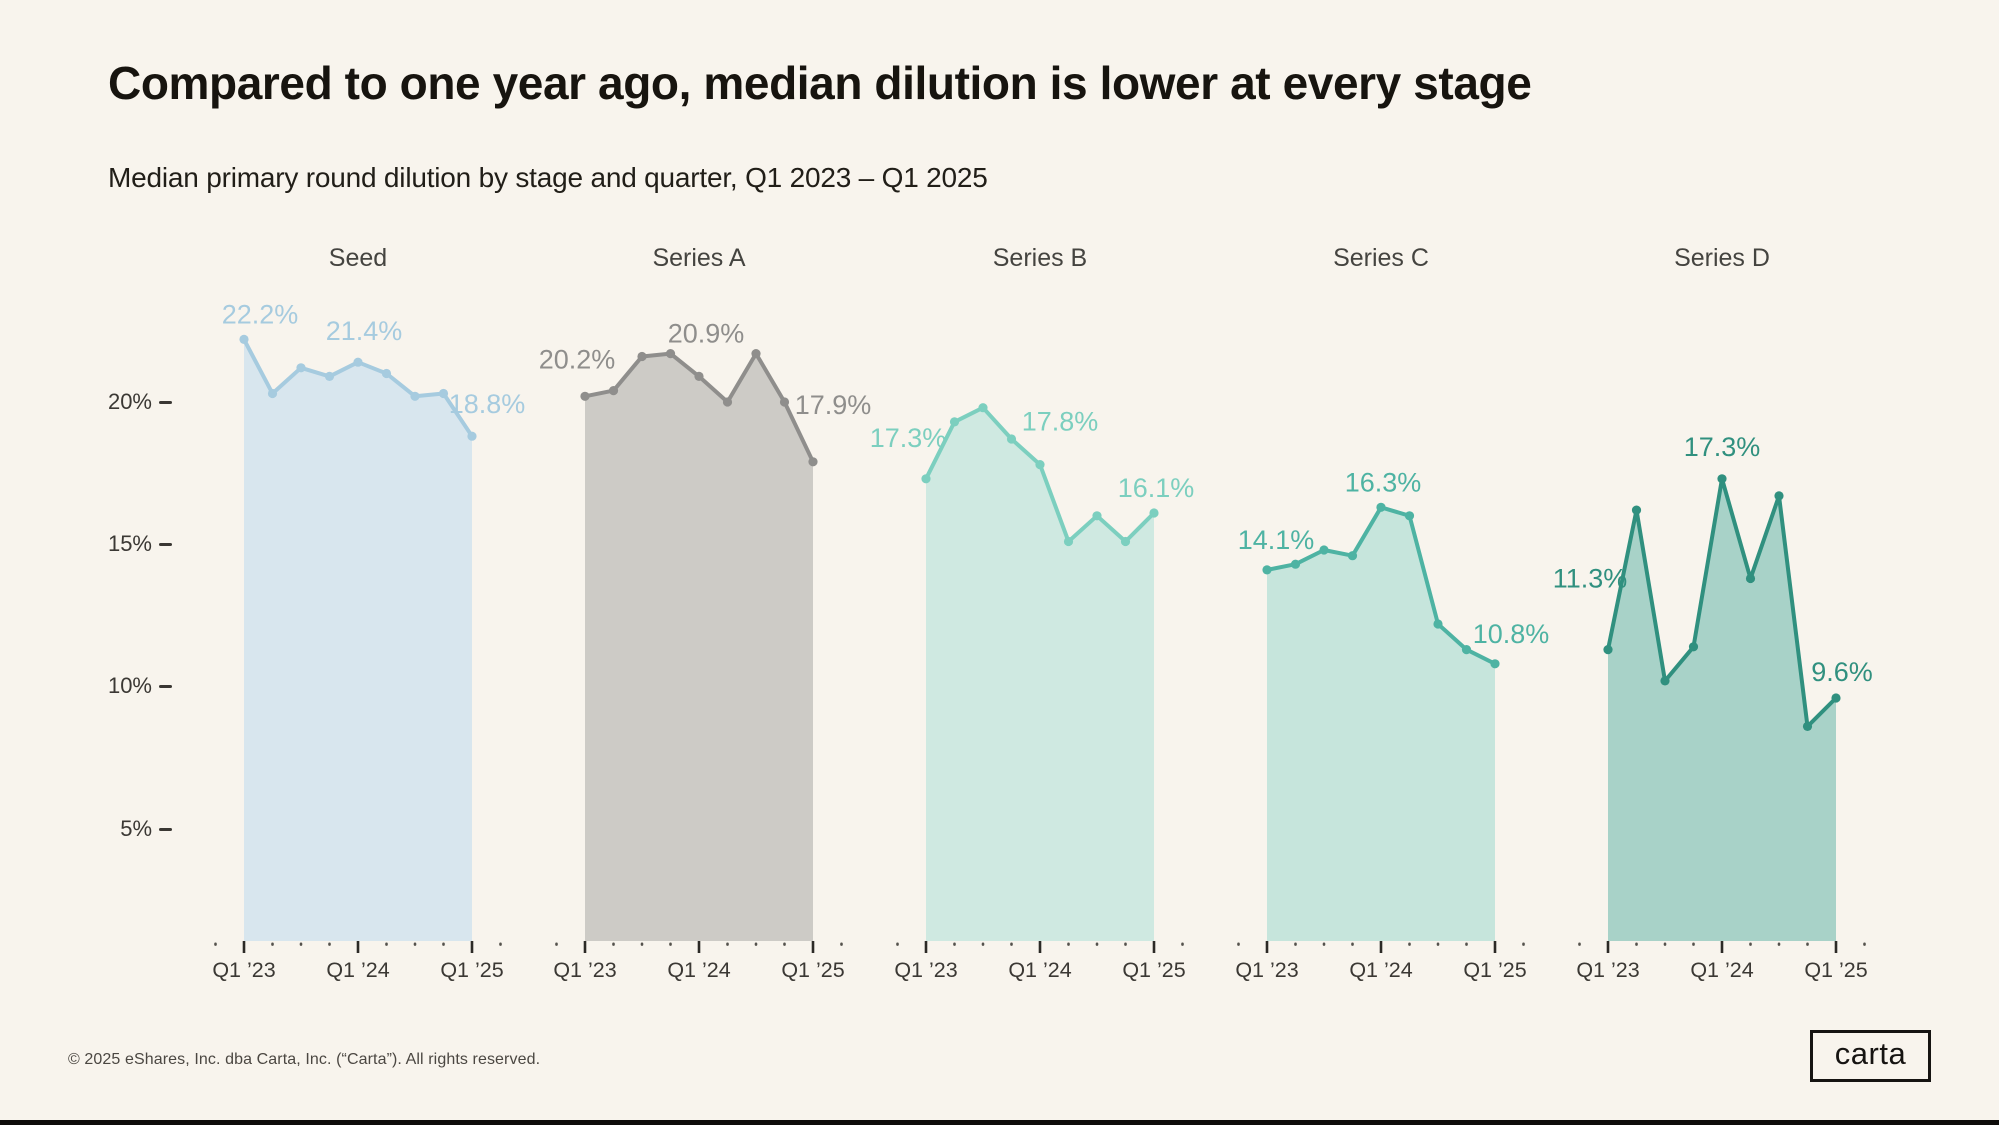 This screenshot has height=1125, width=1999. What do you see at coordinates (577, 359) in the screenshot?
I see `point-value-label: 20.2%` at bounding box center [577, 359].